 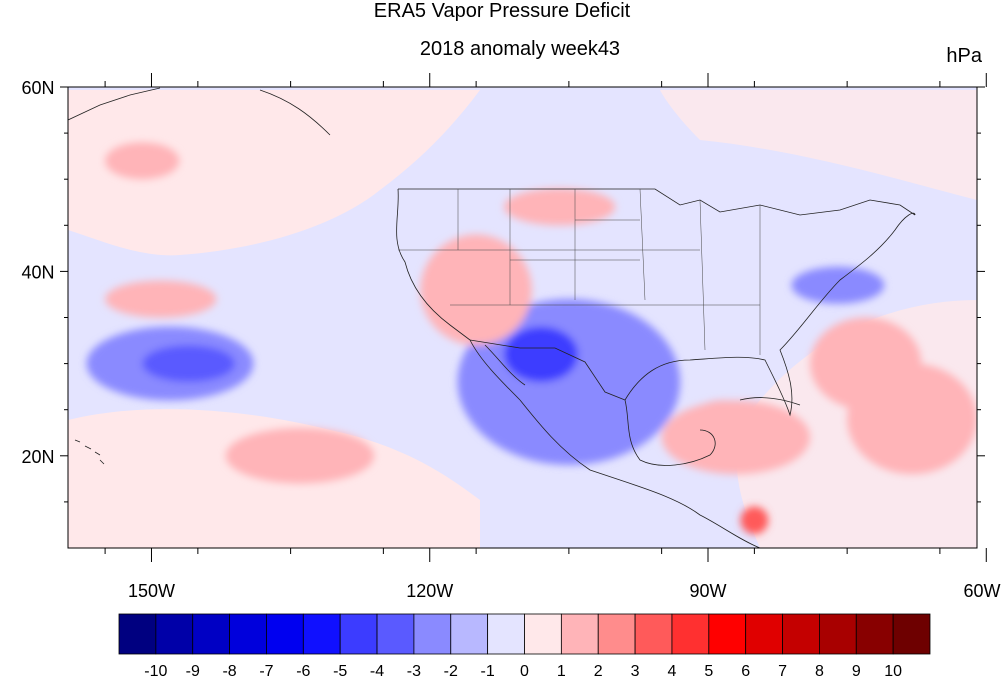 What do you see at coordinates (229, 671) in the screenshot?
I see `colorbar-label: -8` at bounding box center [229, 671].